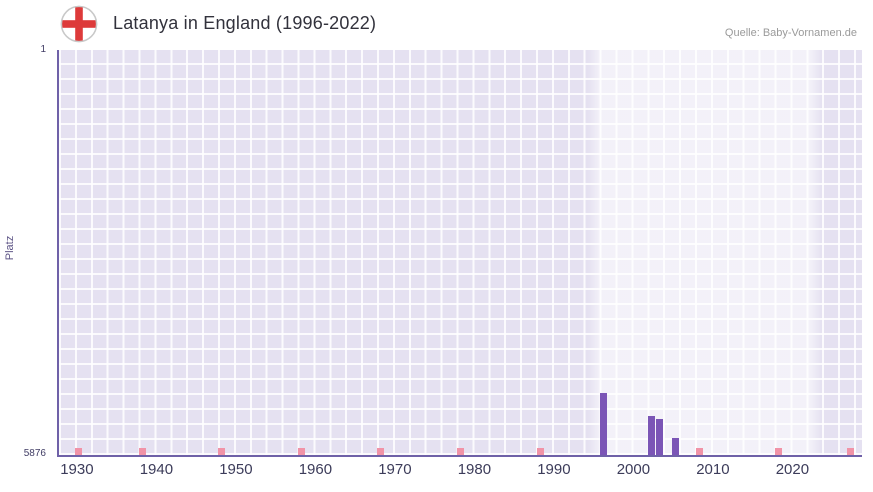 The width and height of the screenshot is (873, 492). What do you see at coordinates (554, 469) in the screenshot?
I see `x-tick-label: 1990` at bounding box center [554, 469].